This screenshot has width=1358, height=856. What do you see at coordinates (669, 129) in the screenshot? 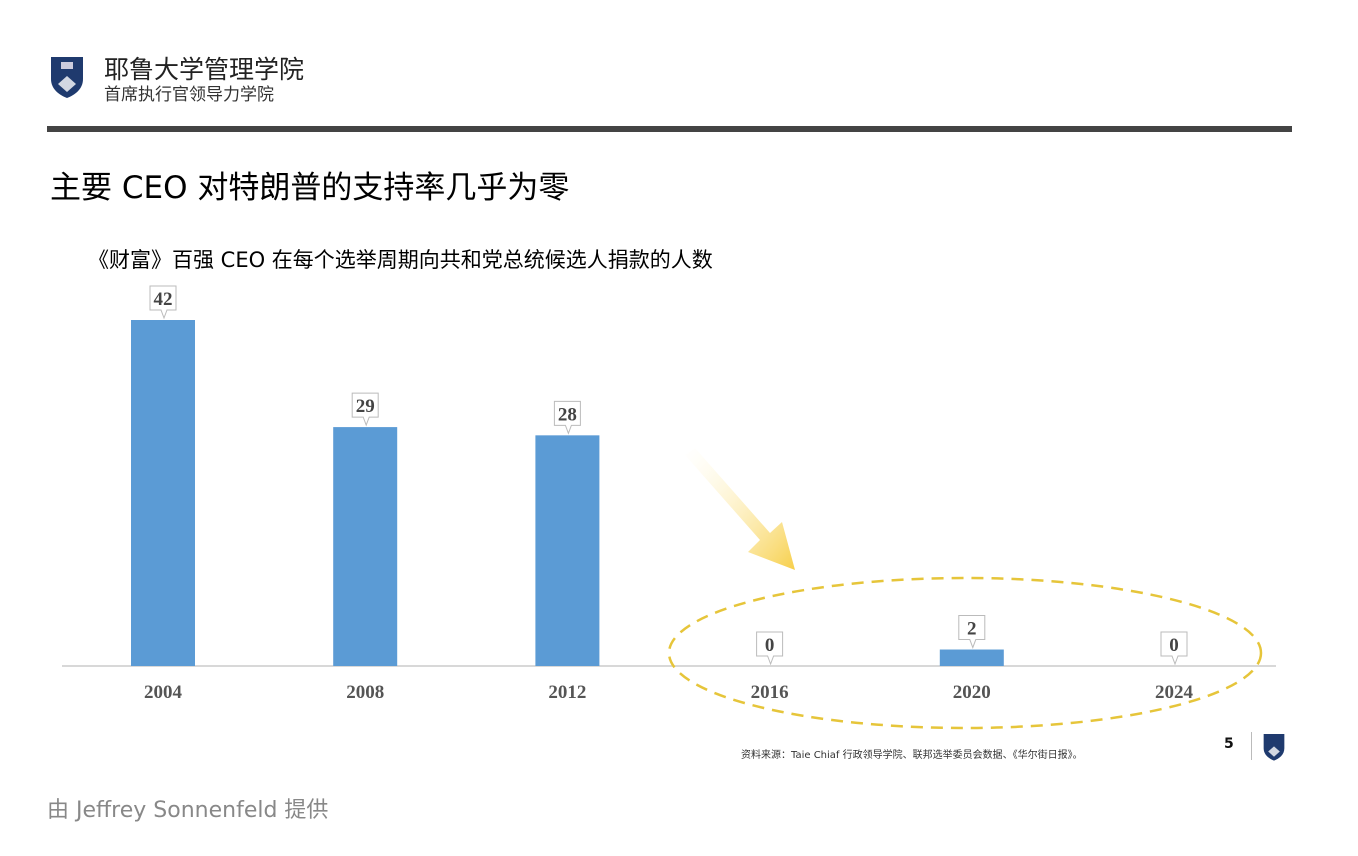
I see `header-divider` at bounding box center [669, 129].